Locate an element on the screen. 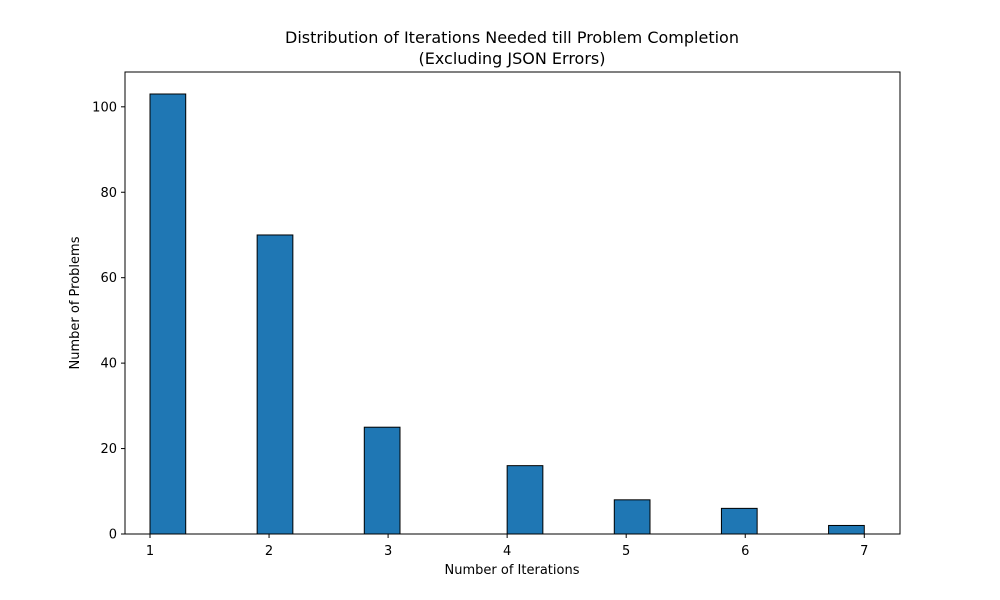  x-axis-label: Number of Iterations is located at coordinates (512, 570).